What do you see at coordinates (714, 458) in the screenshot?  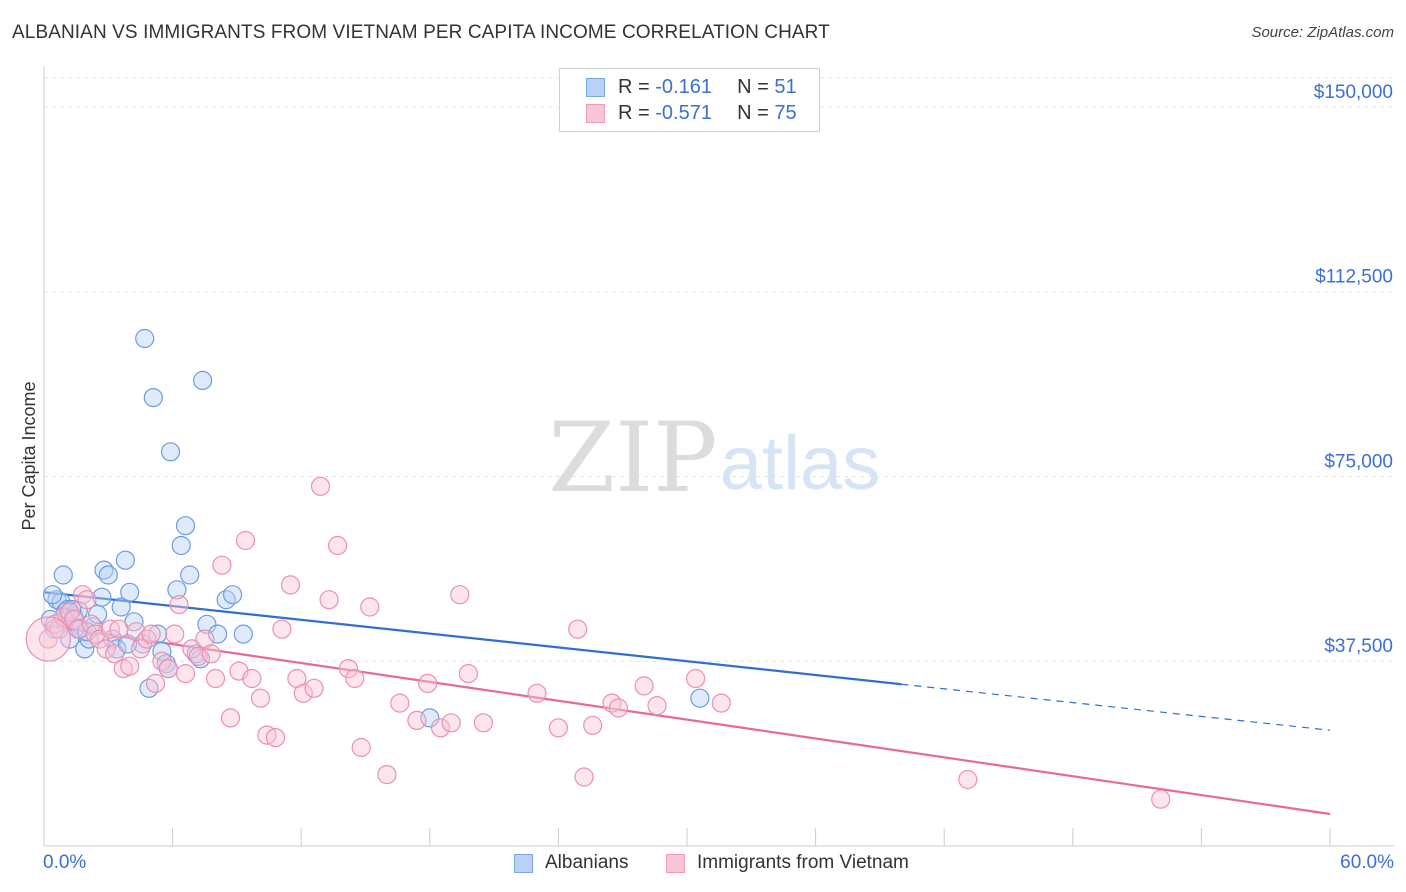 I see `watermark: ZIP atlas` at bounding box center [714, 458].